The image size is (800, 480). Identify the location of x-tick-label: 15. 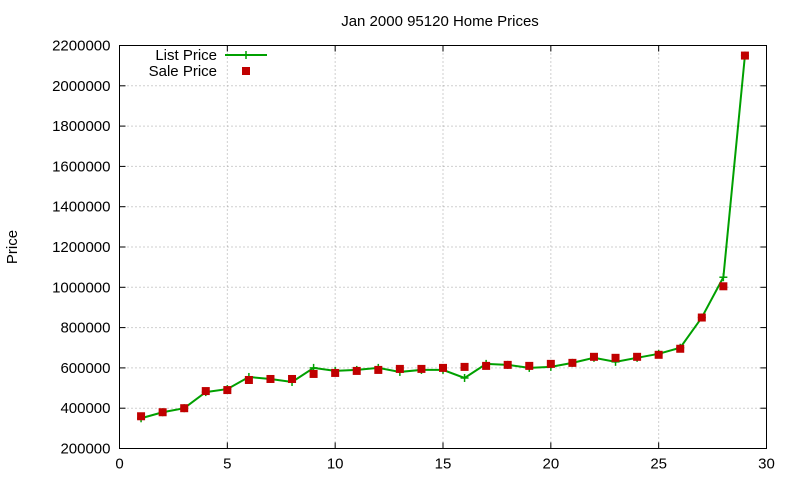
(443, 464).